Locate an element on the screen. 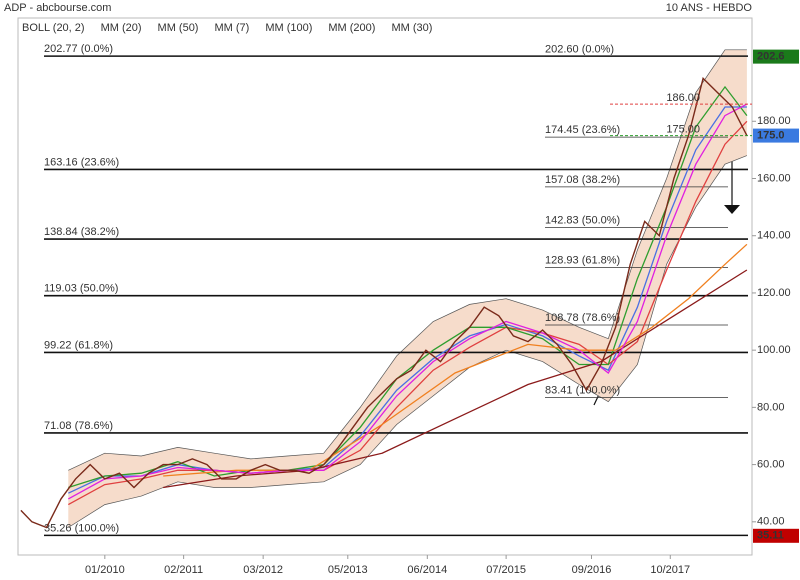 This screenshot has height=580, width=800. fib-label: 119.03 (50.0%) is located at coordinates (81, 289).